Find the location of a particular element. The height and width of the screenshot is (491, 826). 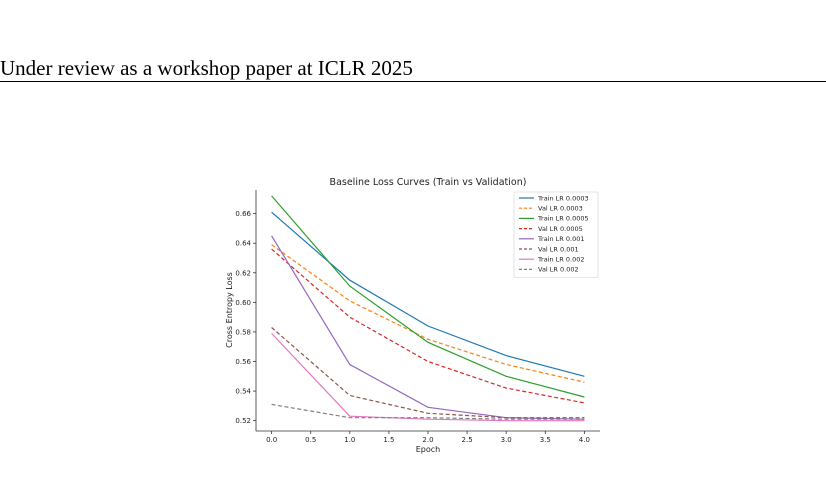

y-tick-label: 0.64 is located at coordinates (243, 244).